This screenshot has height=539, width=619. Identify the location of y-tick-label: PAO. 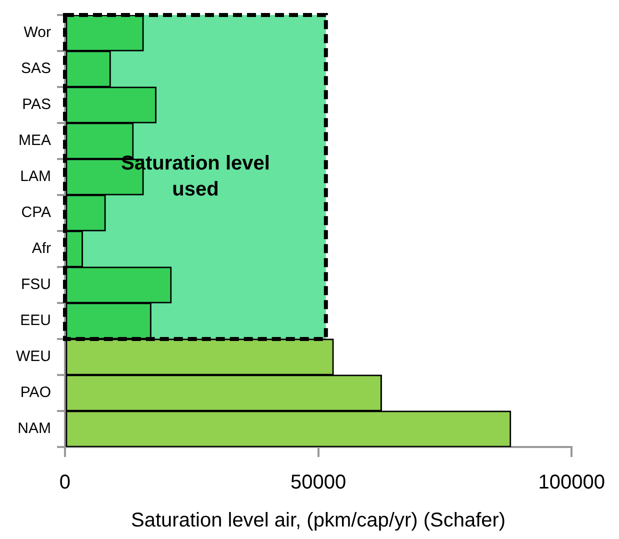
(35, 393).